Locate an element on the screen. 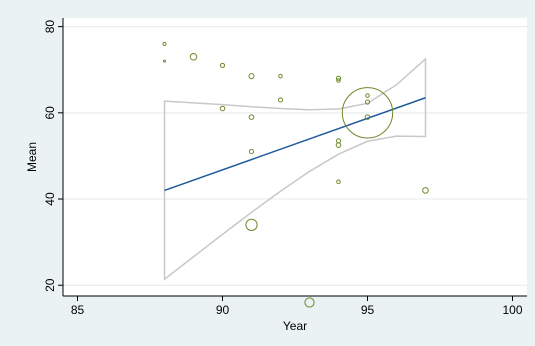  fit-line-layer is located at coordinates (295, 144).